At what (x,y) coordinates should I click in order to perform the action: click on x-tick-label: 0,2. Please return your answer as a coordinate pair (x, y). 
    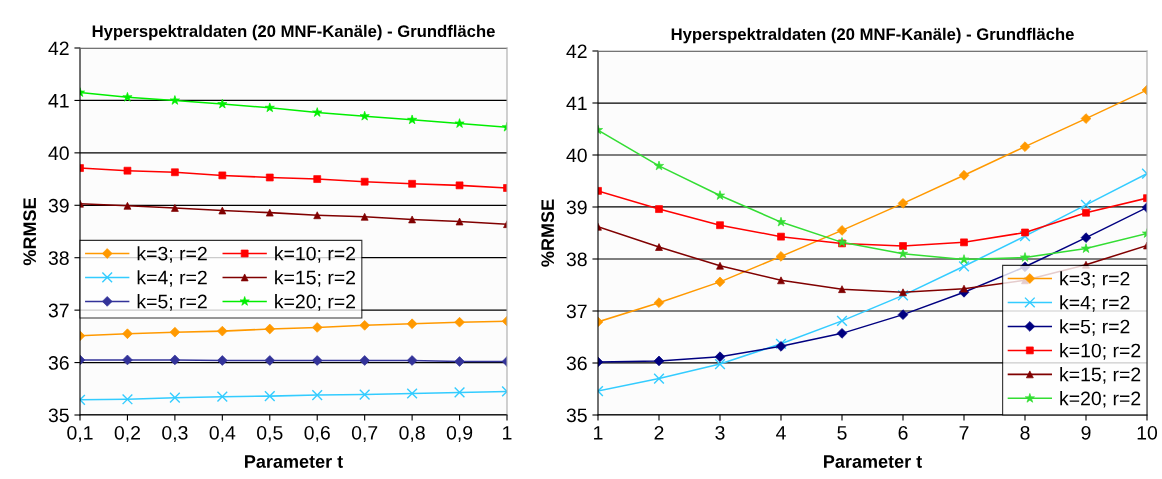
    Looking at the image, I should click on (127, 433).